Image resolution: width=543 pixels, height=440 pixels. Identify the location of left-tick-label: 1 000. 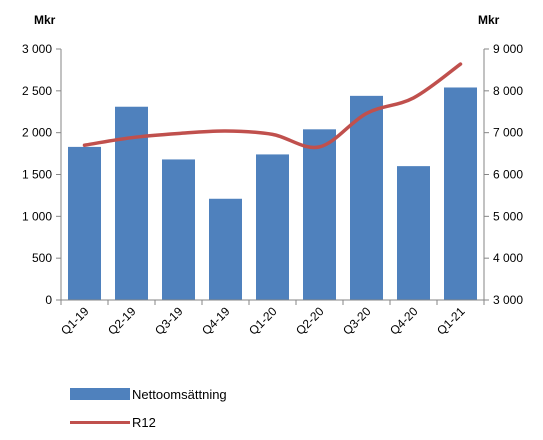
(37, 216).